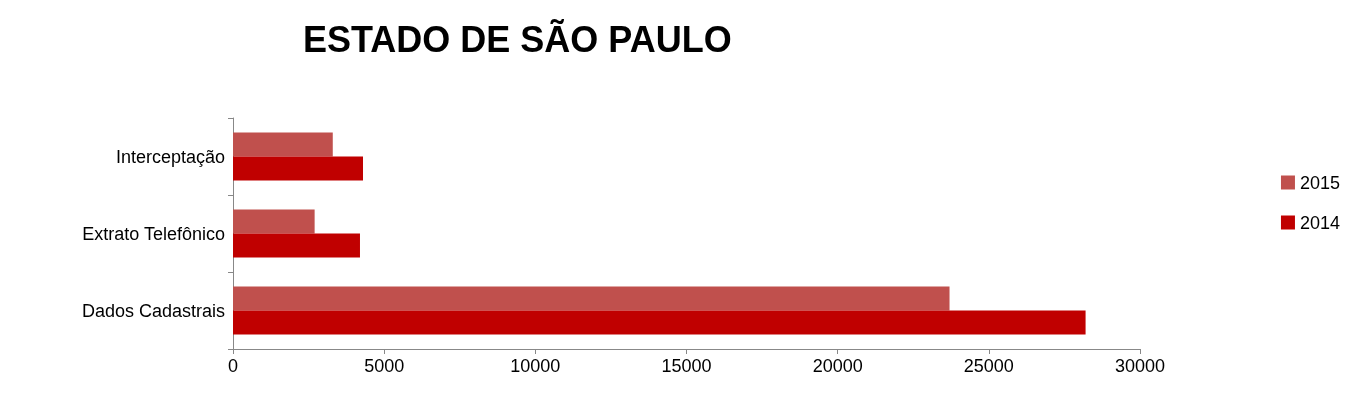  Describe the element at coordinates (517, 38) in the screenshot. I see `chart-title: ESTADO DE SÃO PAULO` at that location.